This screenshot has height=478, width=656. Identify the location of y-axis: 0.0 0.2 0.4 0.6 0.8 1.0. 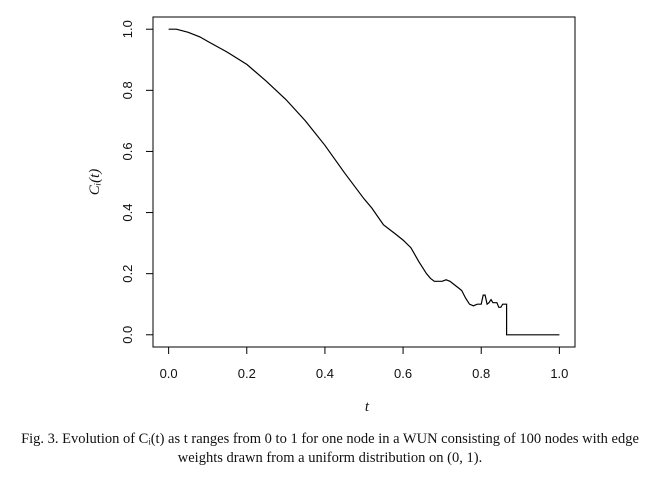
(137, 182).